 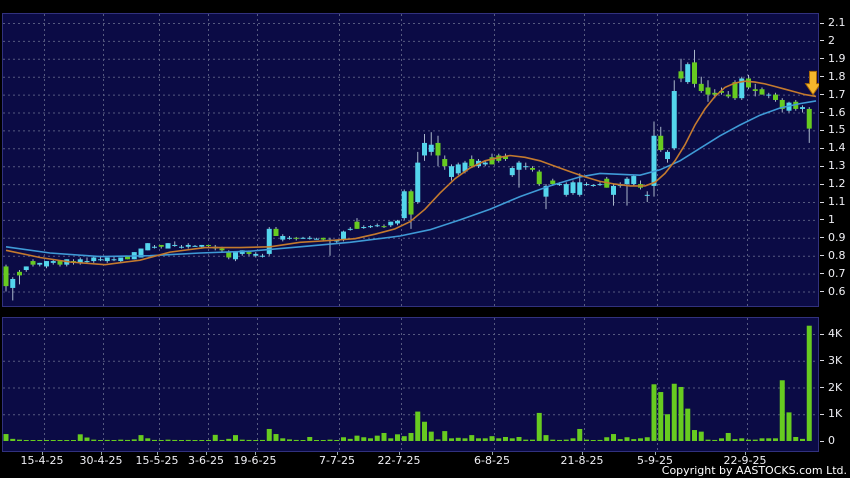 What do you see at coordinates (833, 95) in the screenshot?
I see `price-axis-label: 1.7` at bounding box center [833, 95].